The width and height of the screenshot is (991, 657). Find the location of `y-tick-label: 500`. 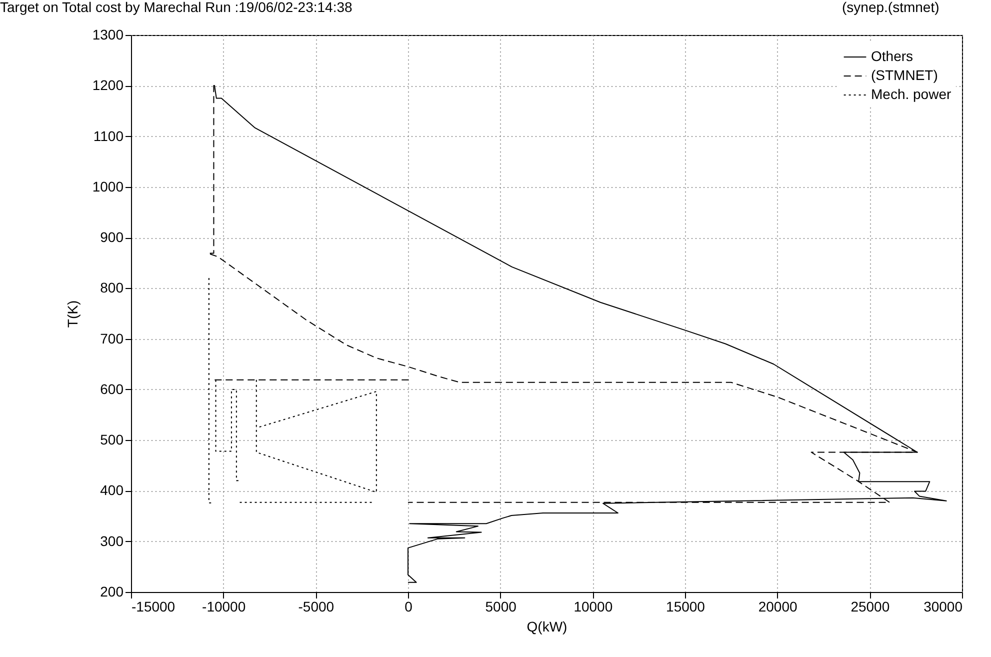

y-tick-label: 500 is located at coordinates (112, 440).